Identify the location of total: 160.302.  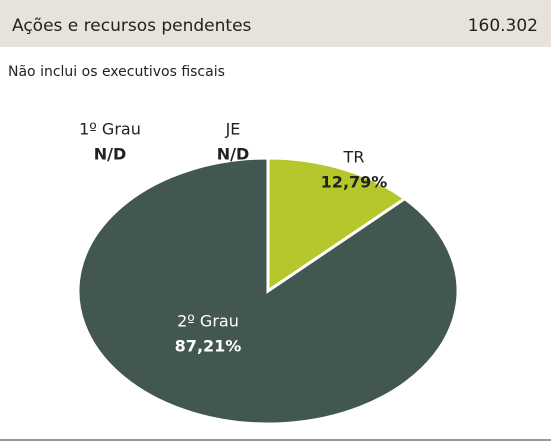
(503, 26).